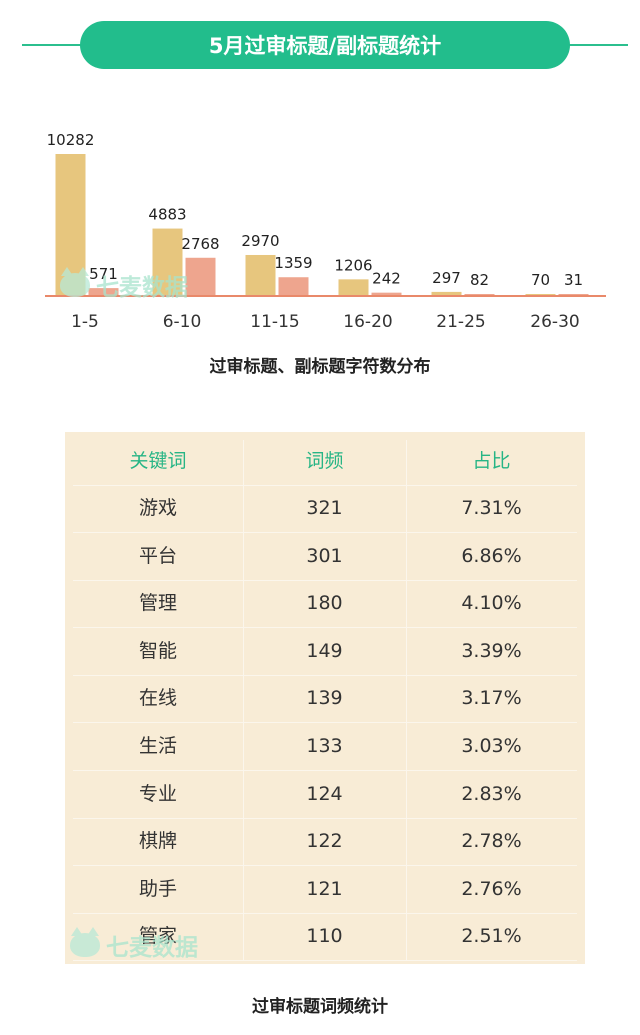 The width and height of the screenshot is (640, 1035). I want to click on column-header: 占比, so click(491, 461).